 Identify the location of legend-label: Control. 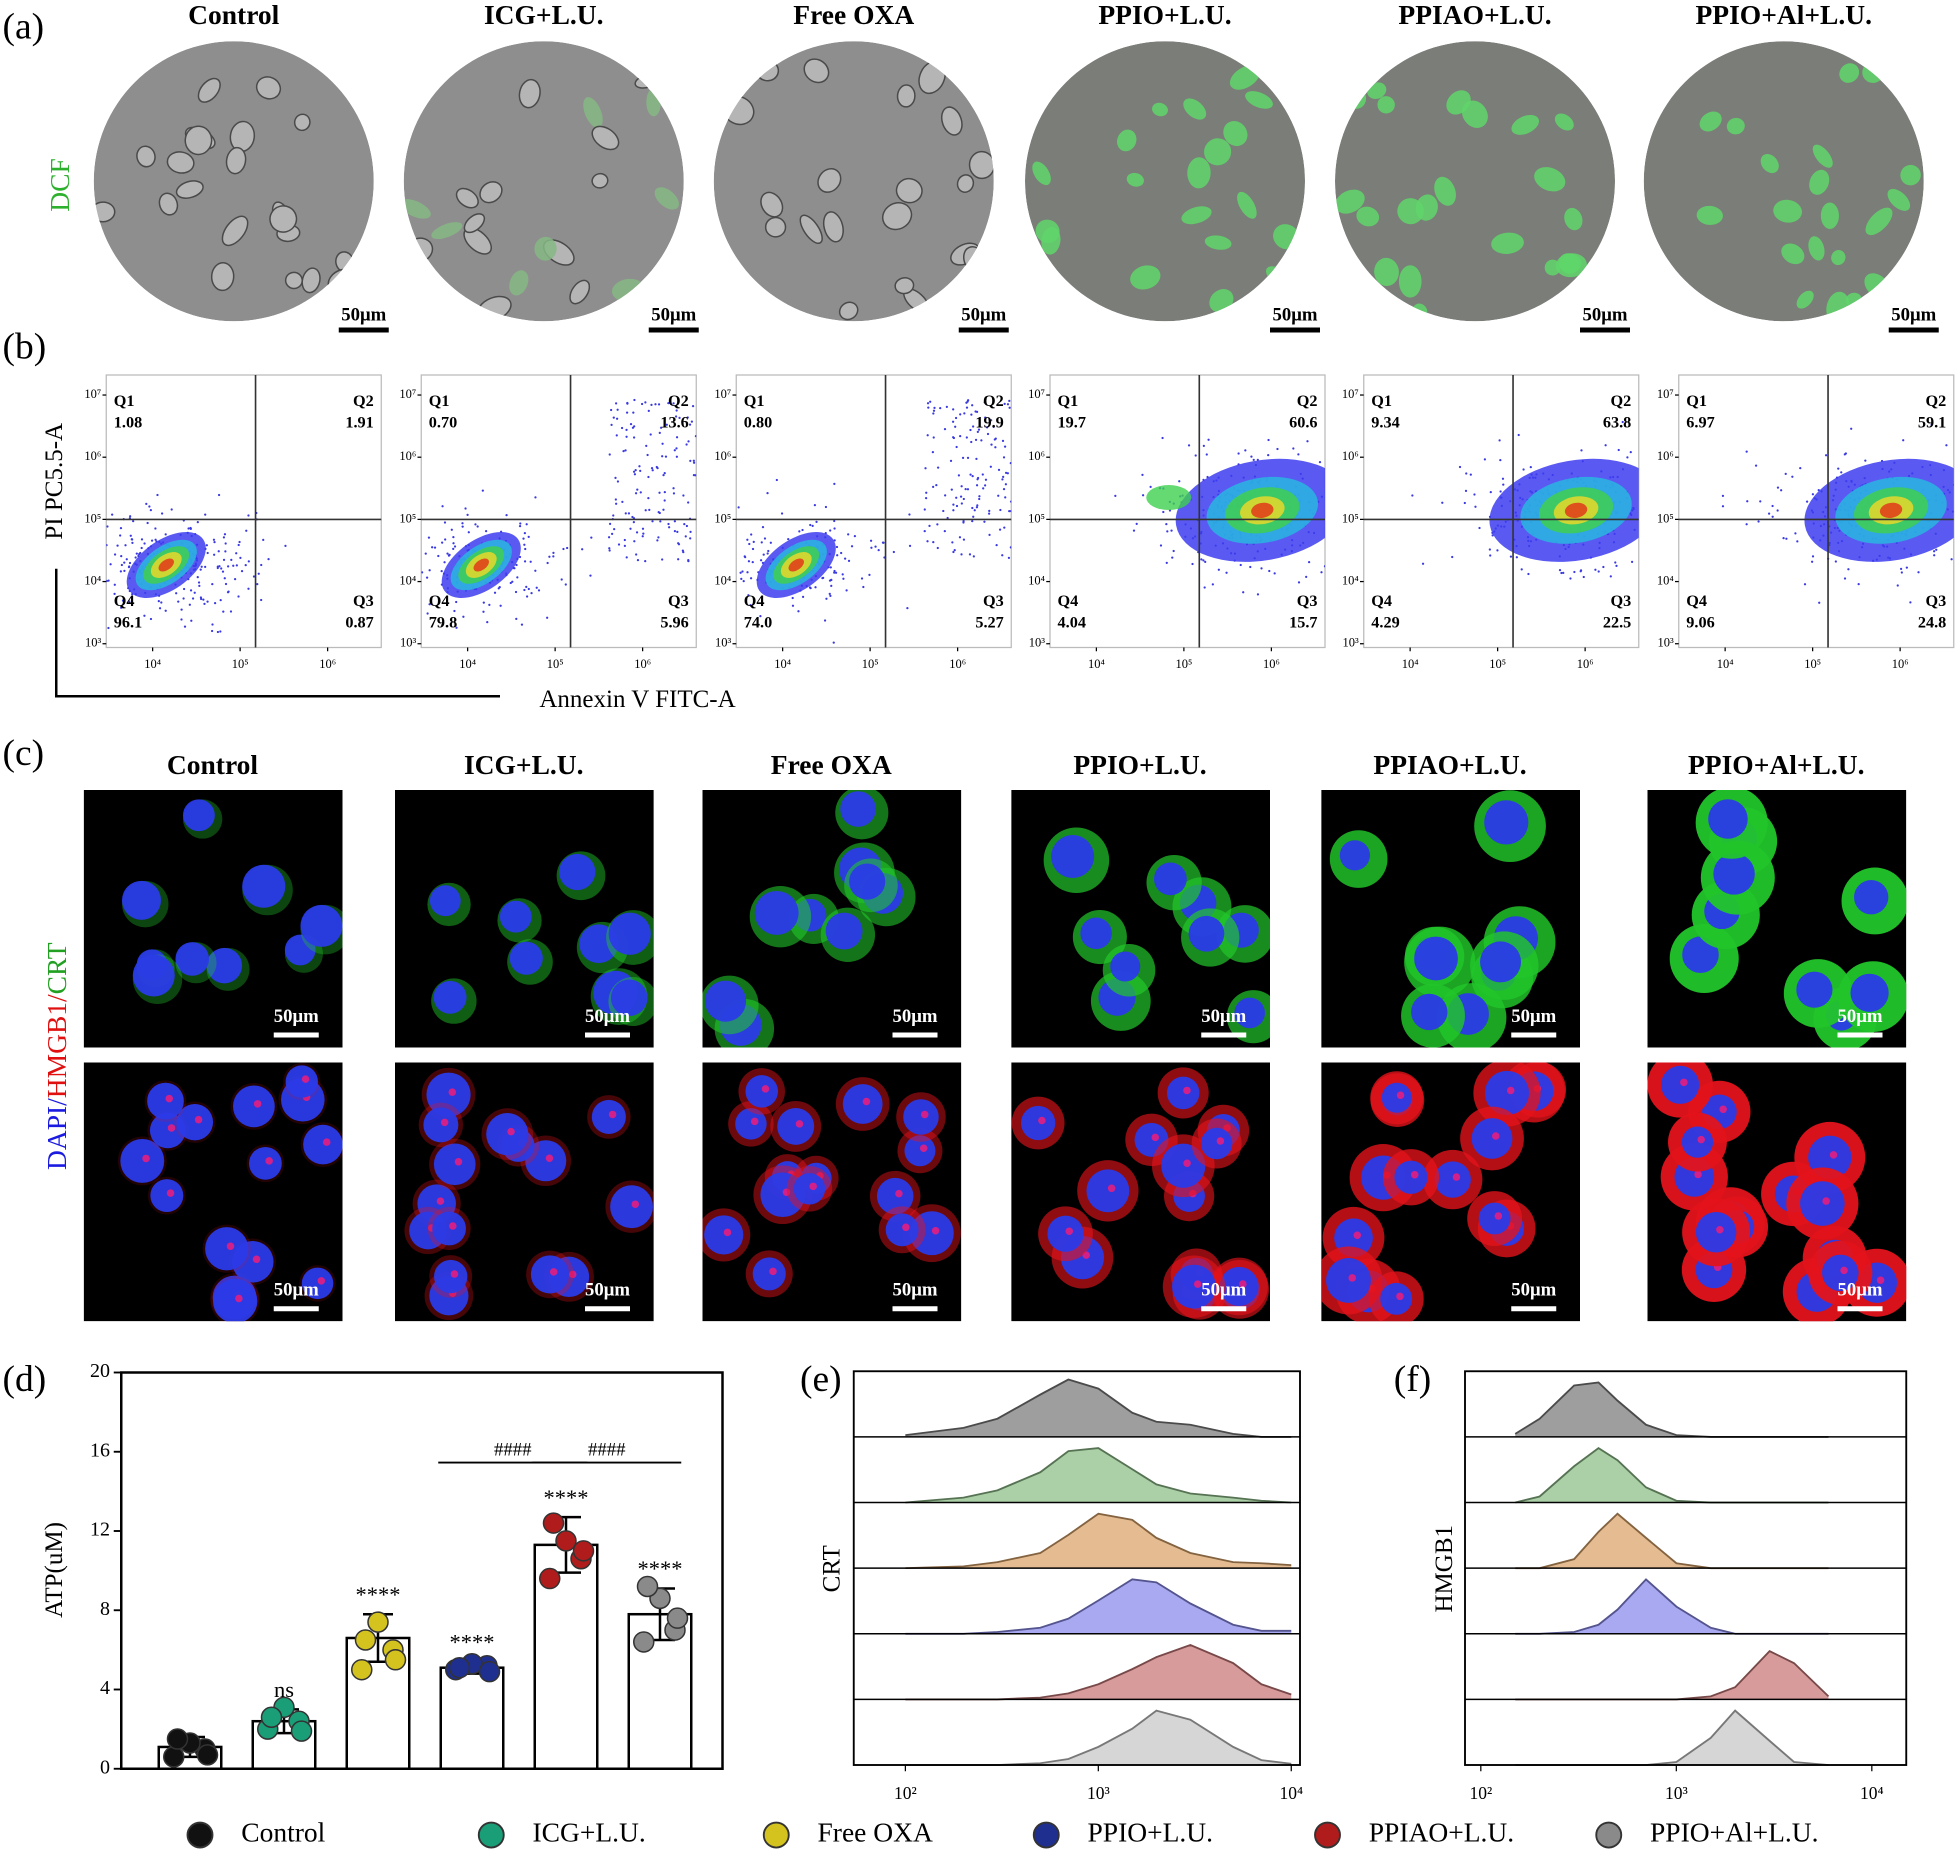
(283, 1831).